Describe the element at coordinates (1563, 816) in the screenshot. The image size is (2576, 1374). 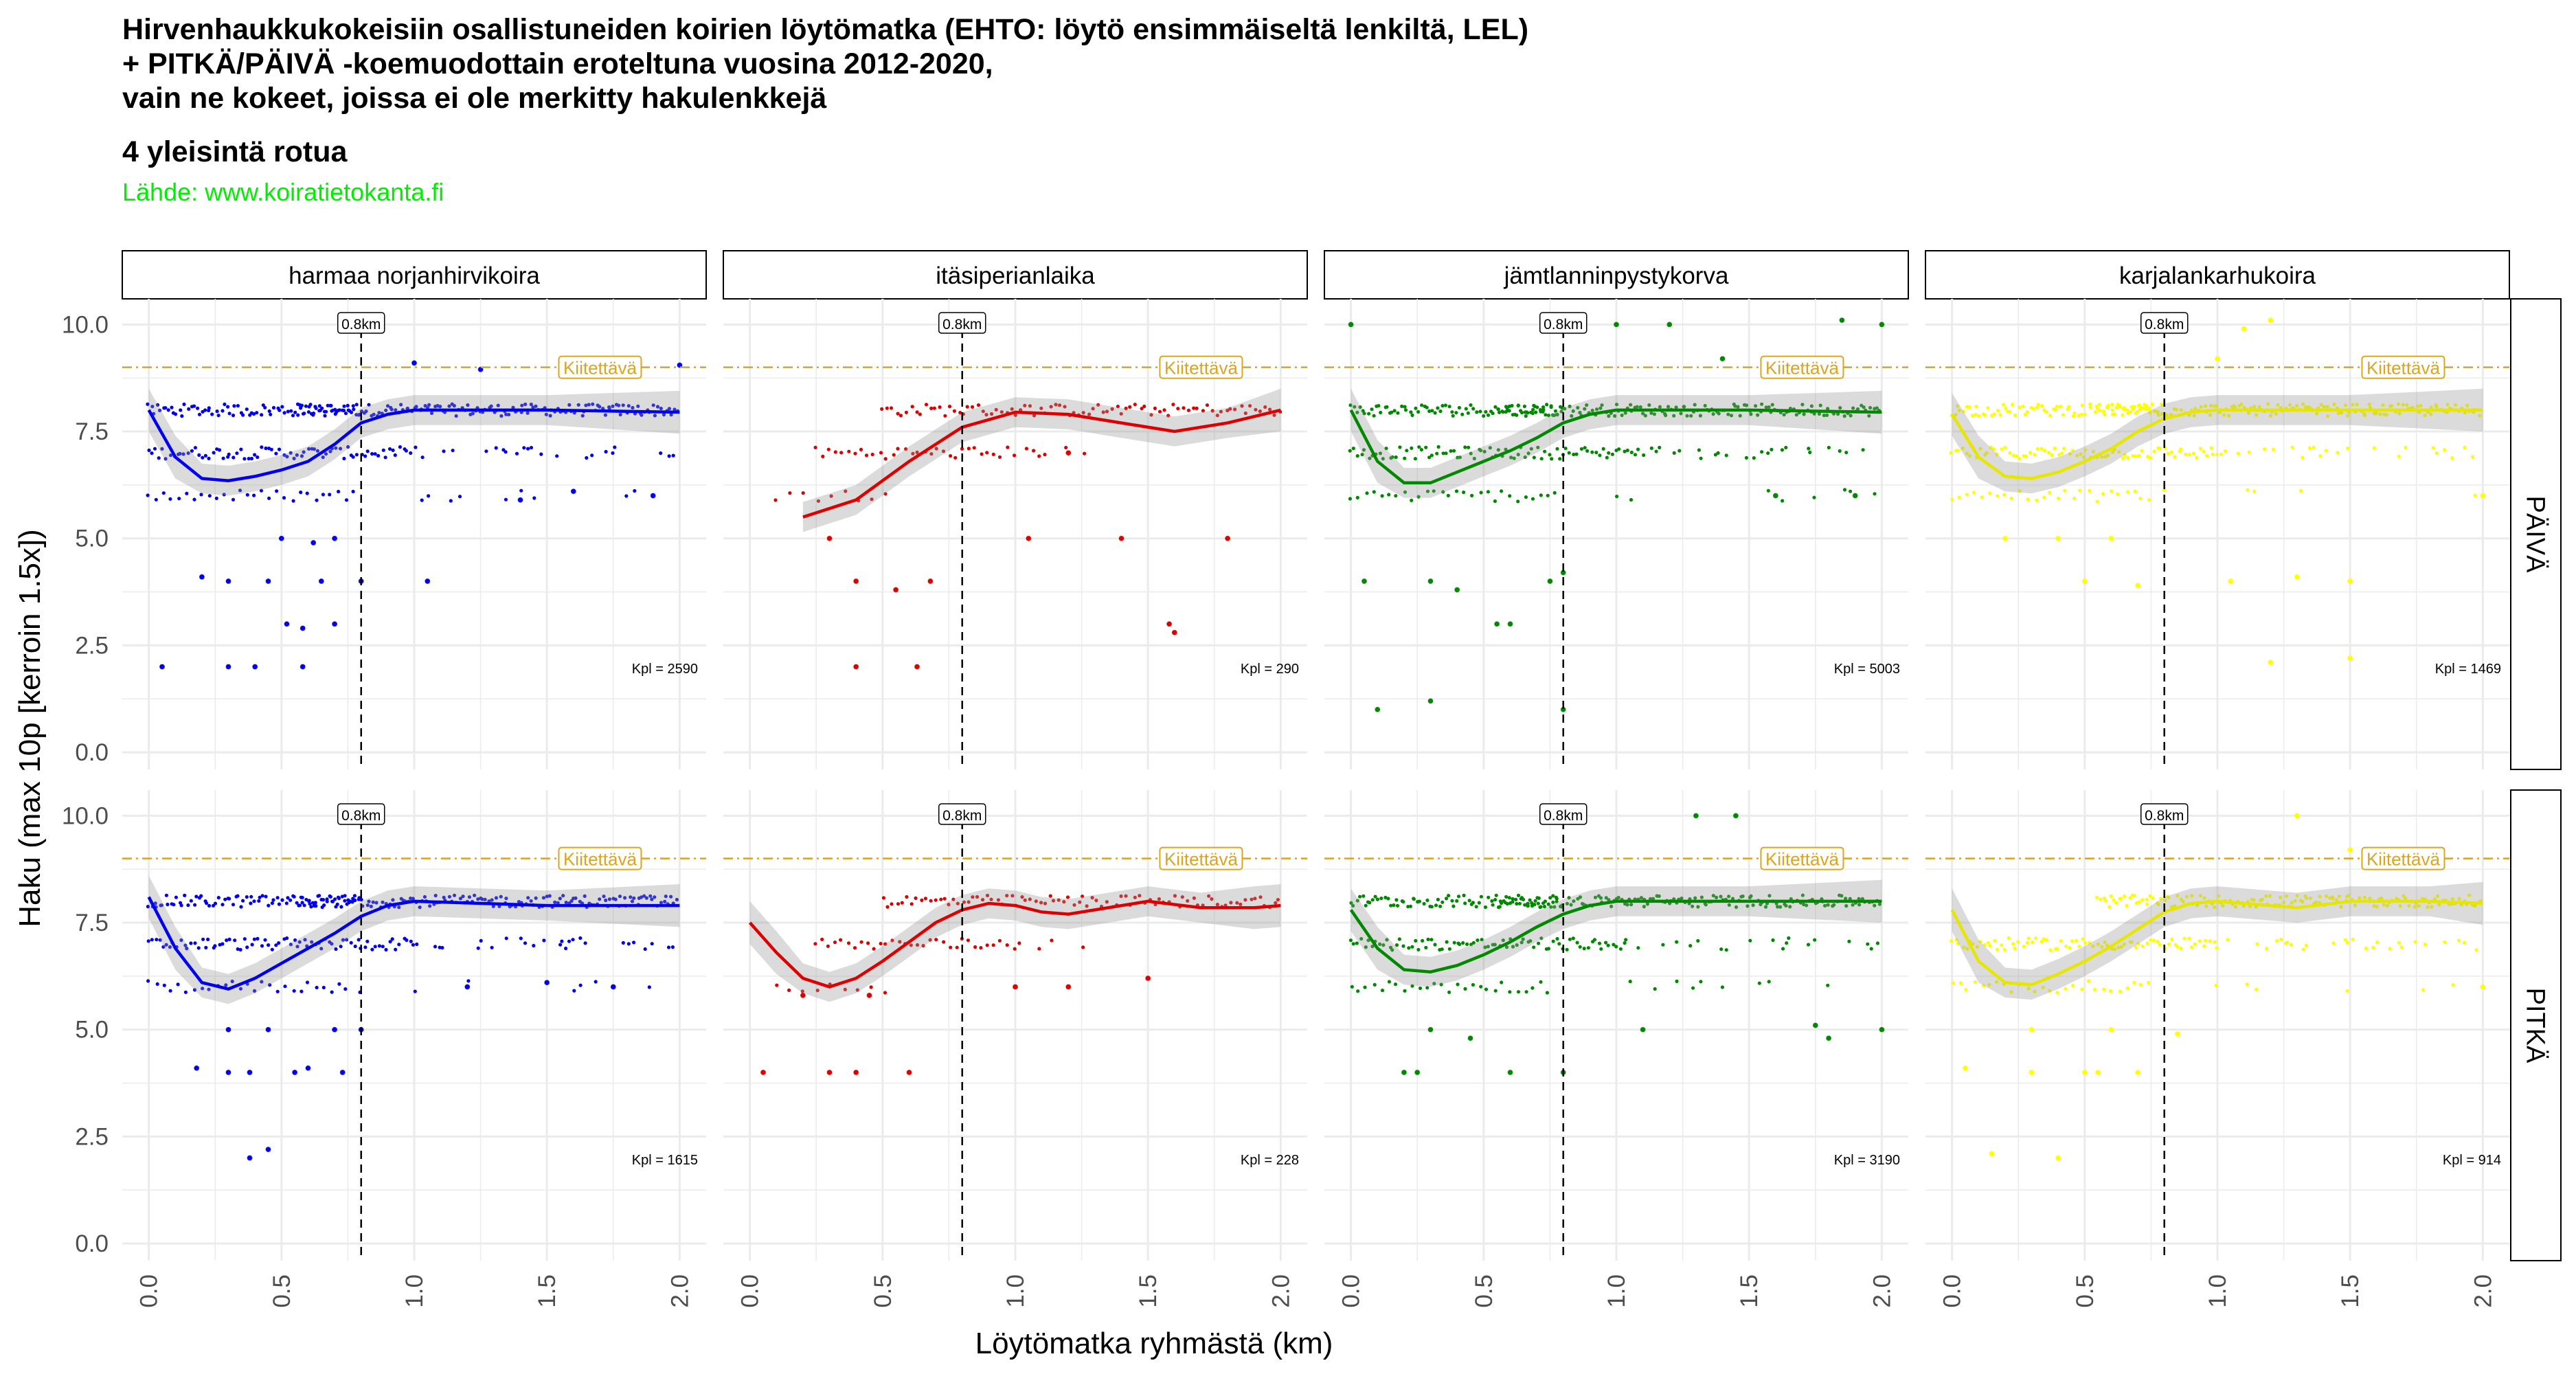
I see `vline-label: 0.8km` at that location.